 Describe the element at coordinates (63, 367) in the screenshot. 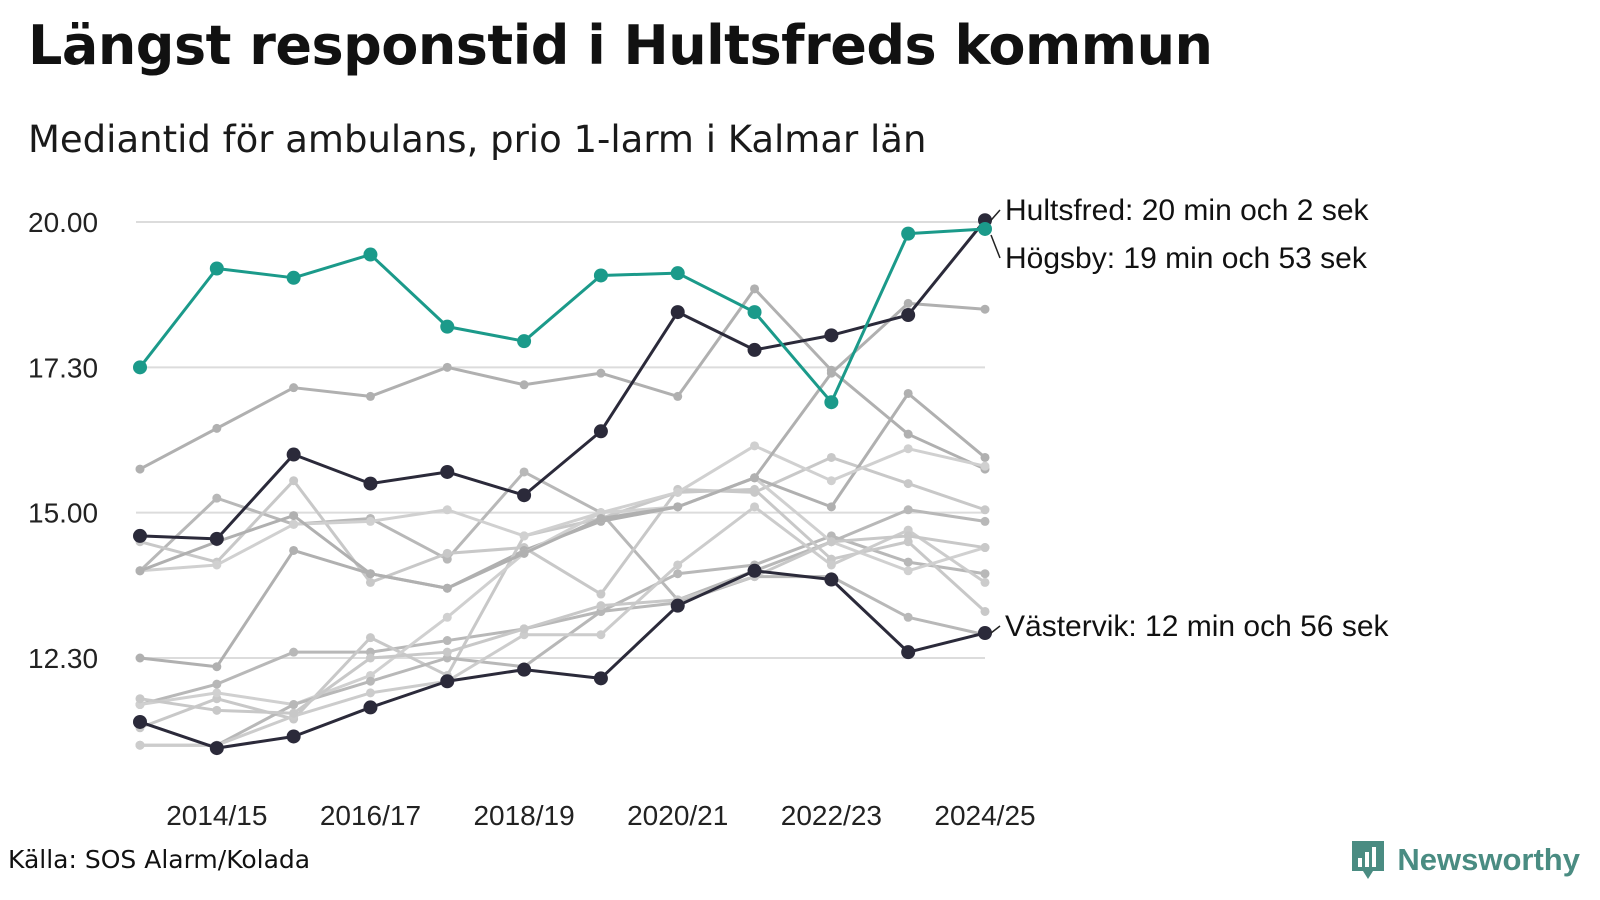

I see `y-tick-label: 17.30` at that location.